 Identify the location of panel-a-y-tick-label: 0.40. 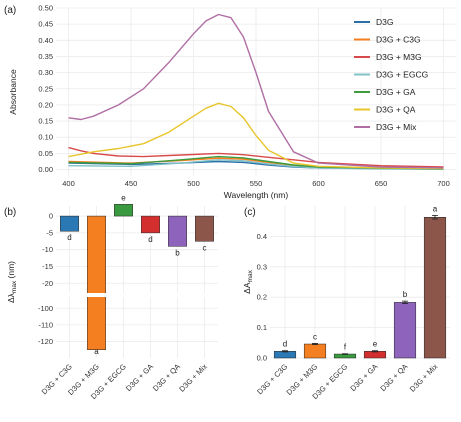
(45, 40).